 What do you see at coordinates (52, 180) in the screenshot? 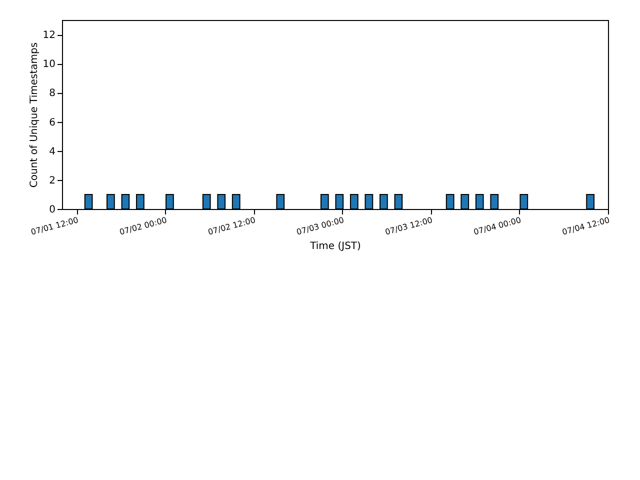
I see `y-tick-label: 2` at bounding box center [52, 180].